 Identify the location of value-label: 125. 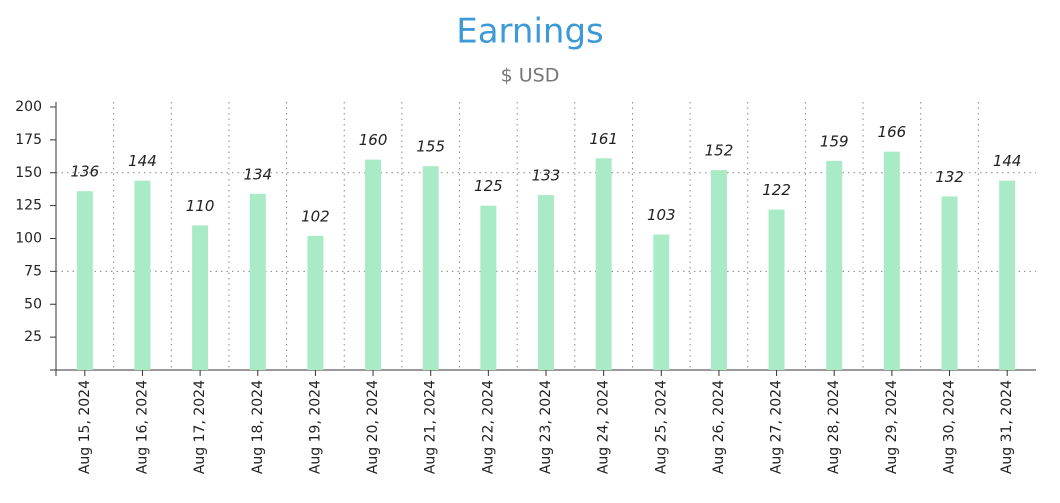
(488, 186).